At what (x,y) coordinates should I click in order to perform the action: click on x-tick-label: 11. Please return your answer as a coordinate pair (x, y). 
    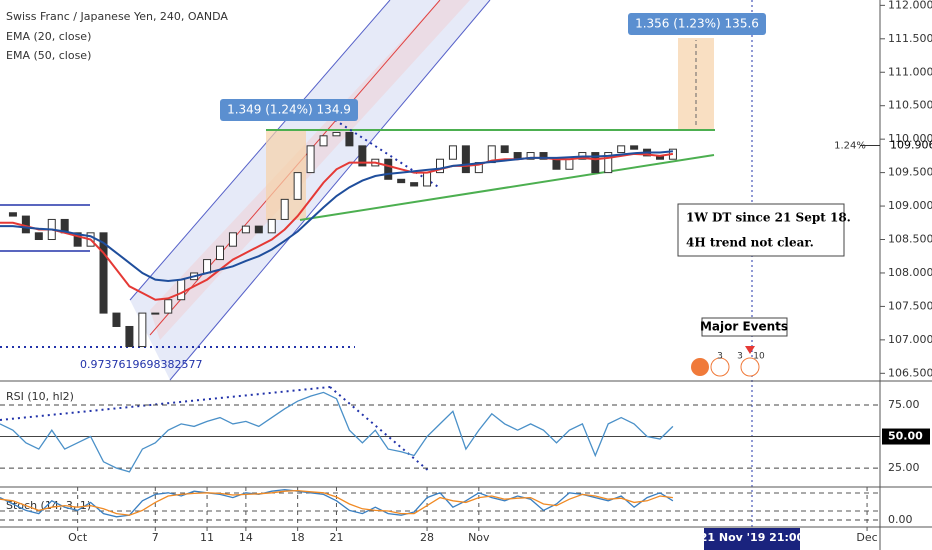
    Looking at the image, I should click on (207, 537).